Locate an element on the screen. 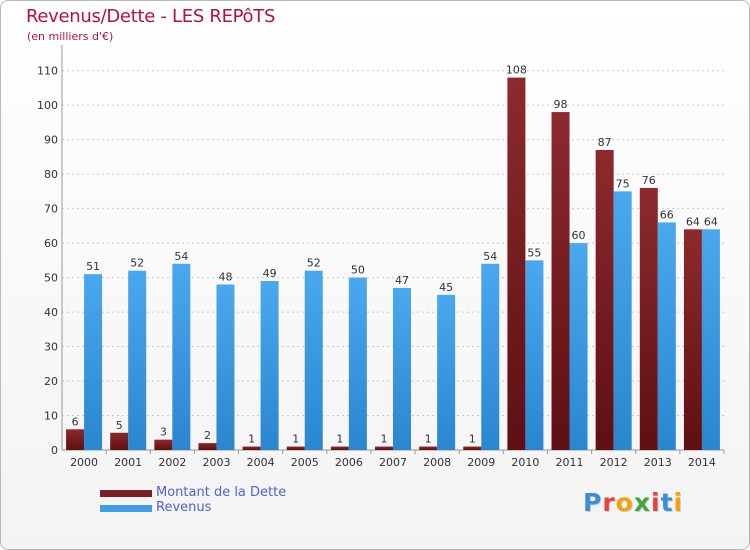 This screenshot has height=550, width=750. value-label-dette: 6 is located at coordinates (75, 421).